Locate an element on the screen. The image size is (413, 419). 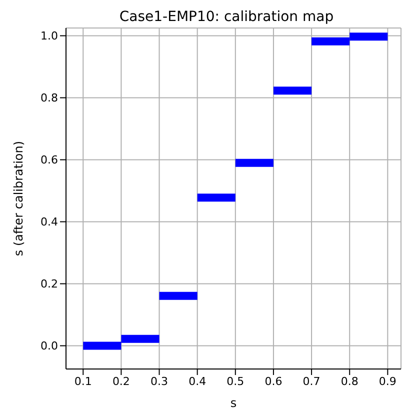
y-tick-label: 0.4 is located at coordinates (49, 222).